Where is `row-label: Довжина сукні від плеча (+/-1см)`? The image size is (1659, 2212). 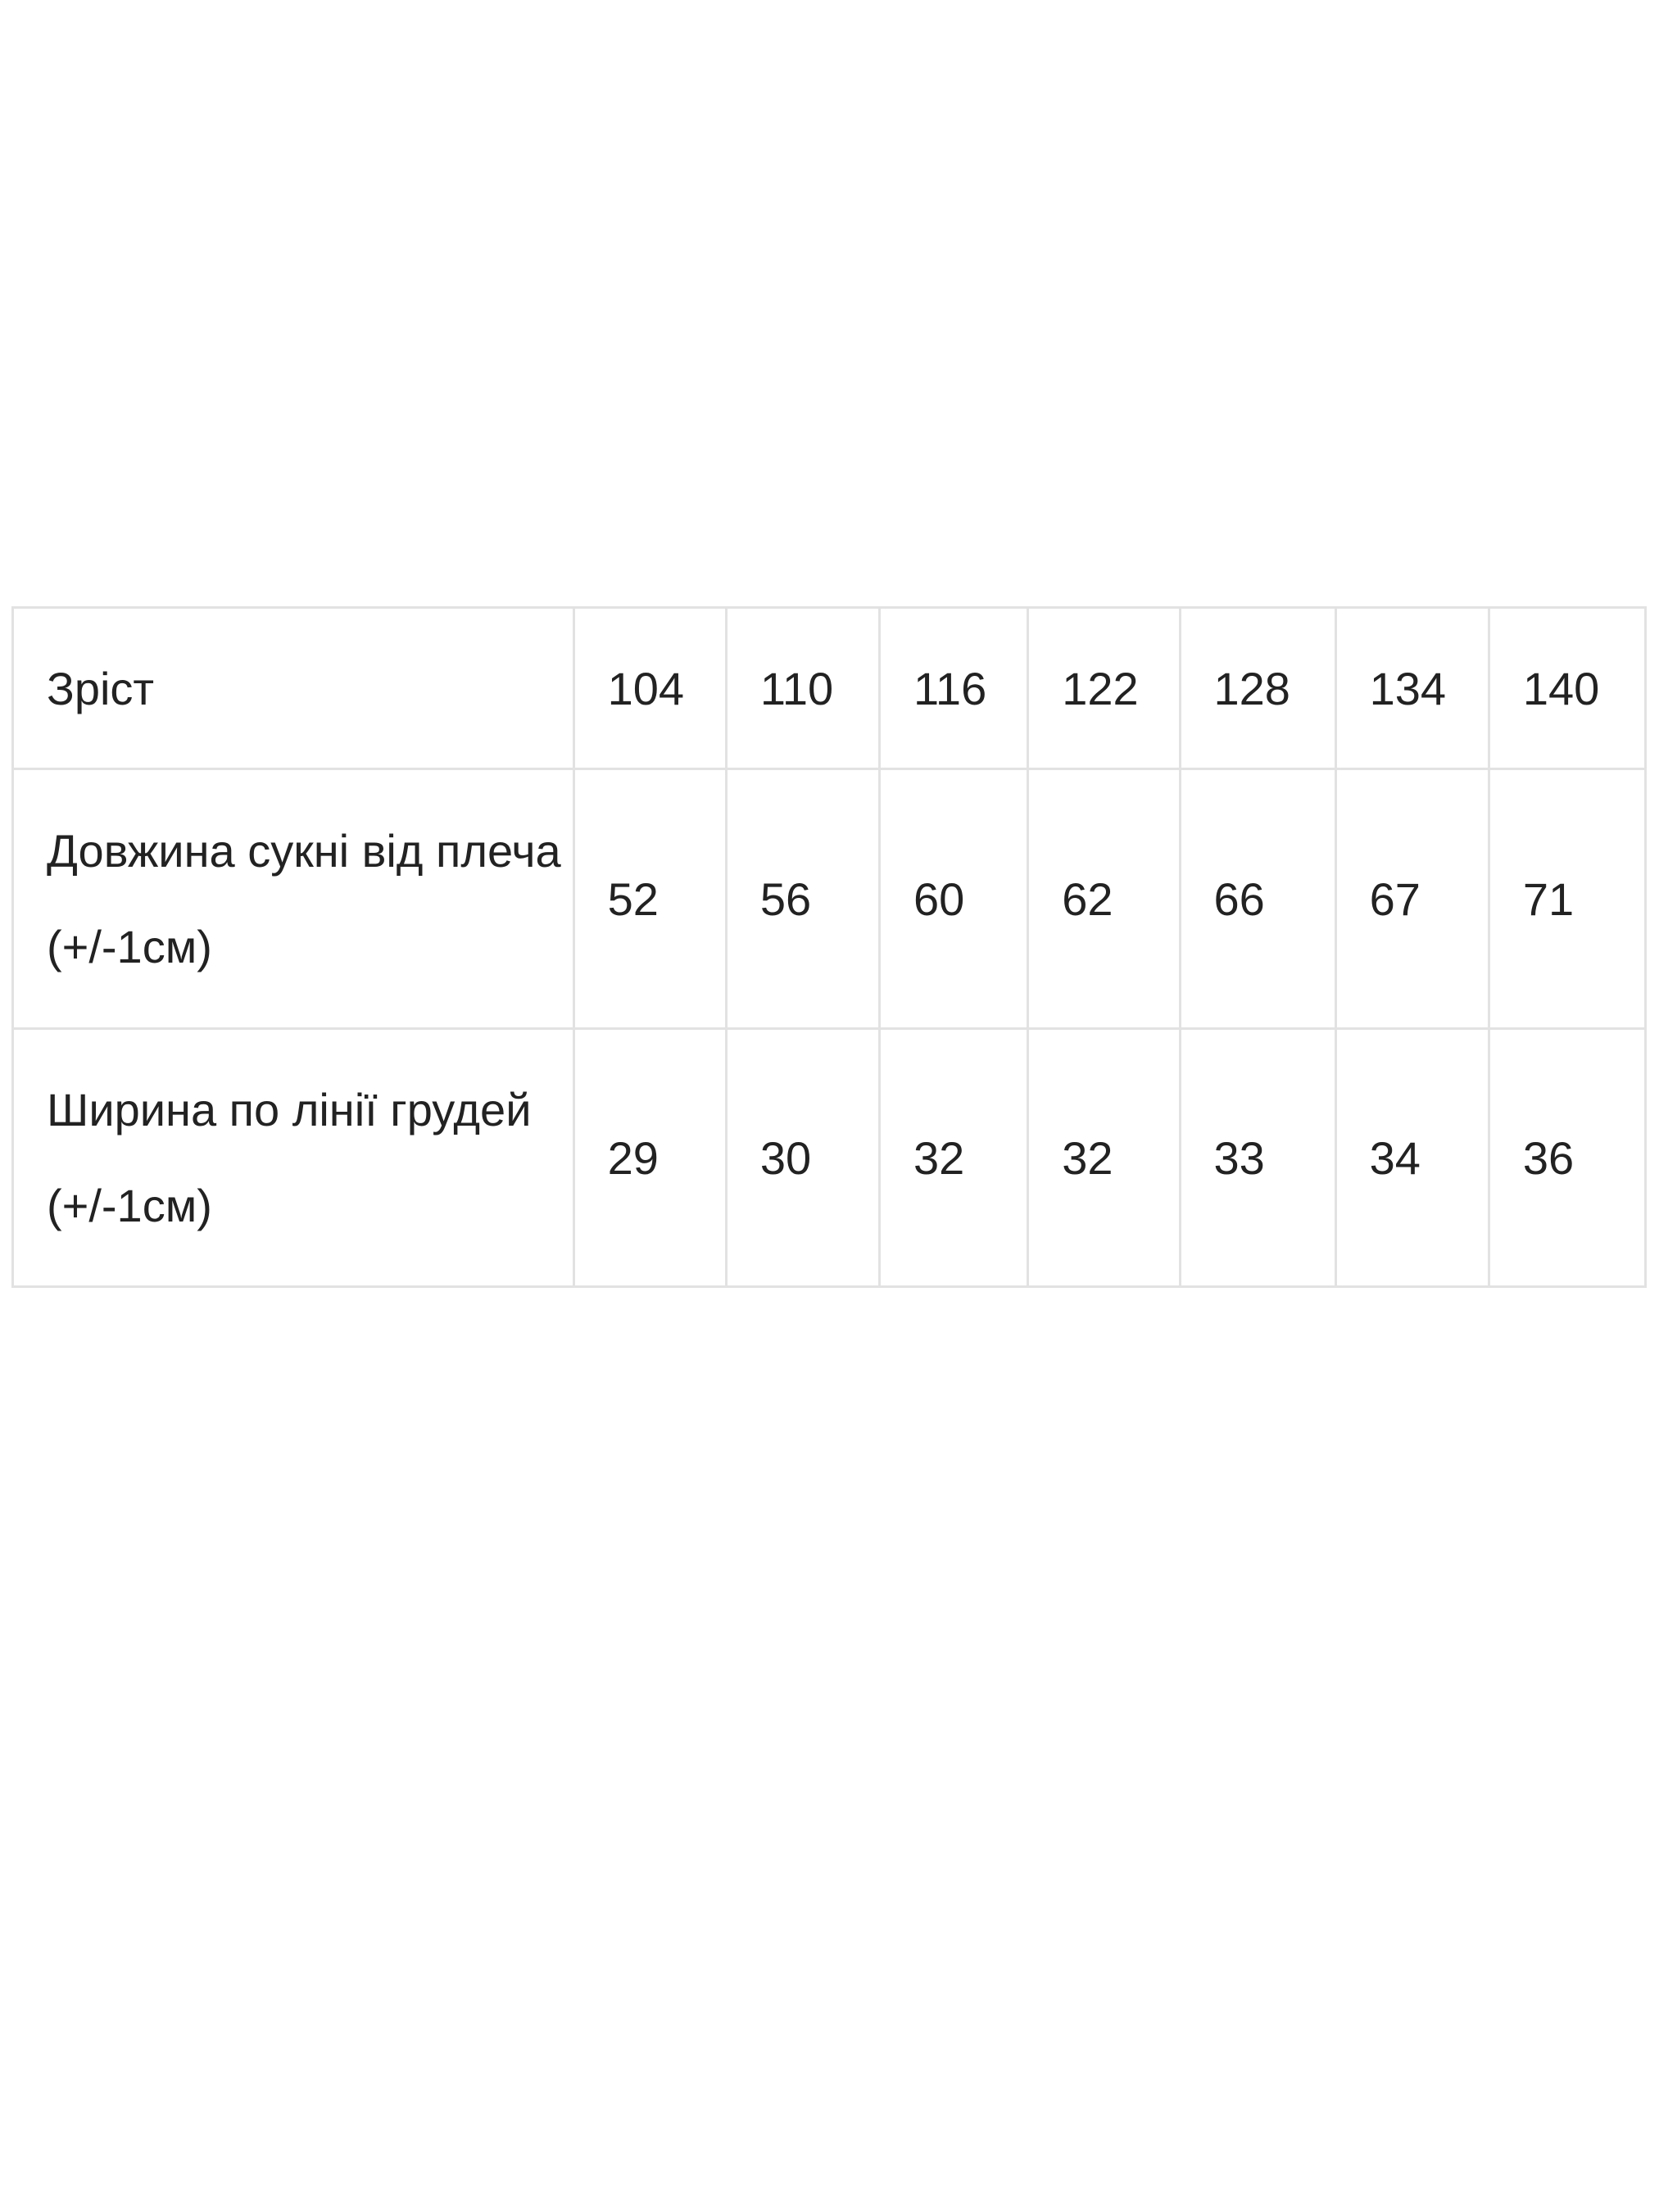 row-label: Довжина сукні від плеча (+/-1см) is located at coordinates (293, 899).